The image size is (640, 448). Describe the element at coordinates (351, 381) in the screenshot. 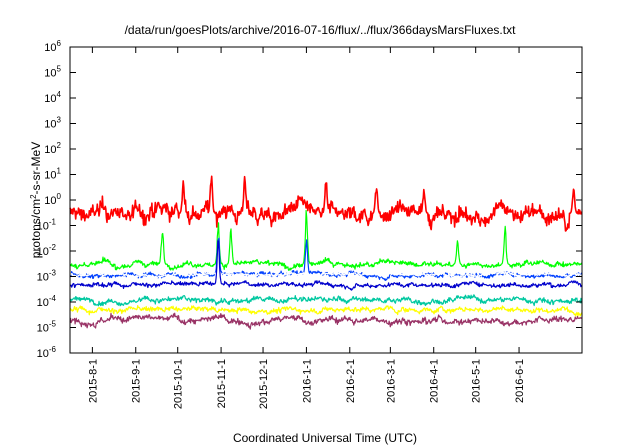

I see `x-tick-label: 2016-2-1` at that location.